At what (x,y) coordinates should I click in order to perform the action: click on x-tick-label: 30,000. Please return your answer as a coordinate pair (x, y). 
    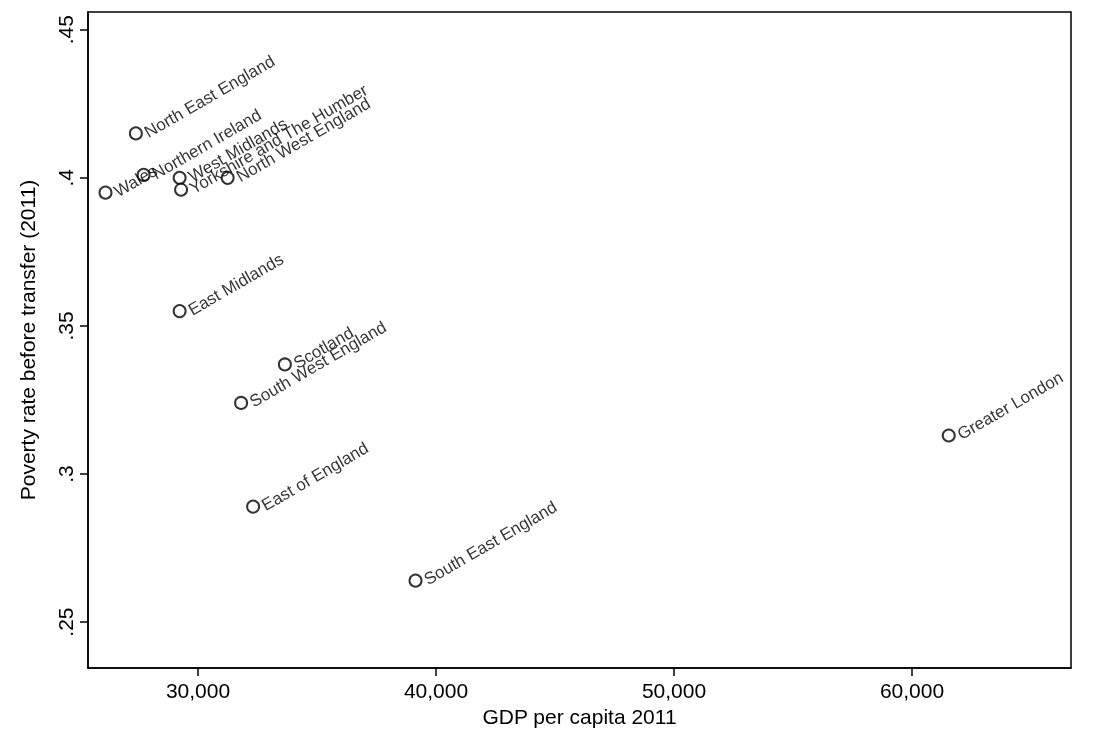
    Looking at the image, I should click on (198, 690).